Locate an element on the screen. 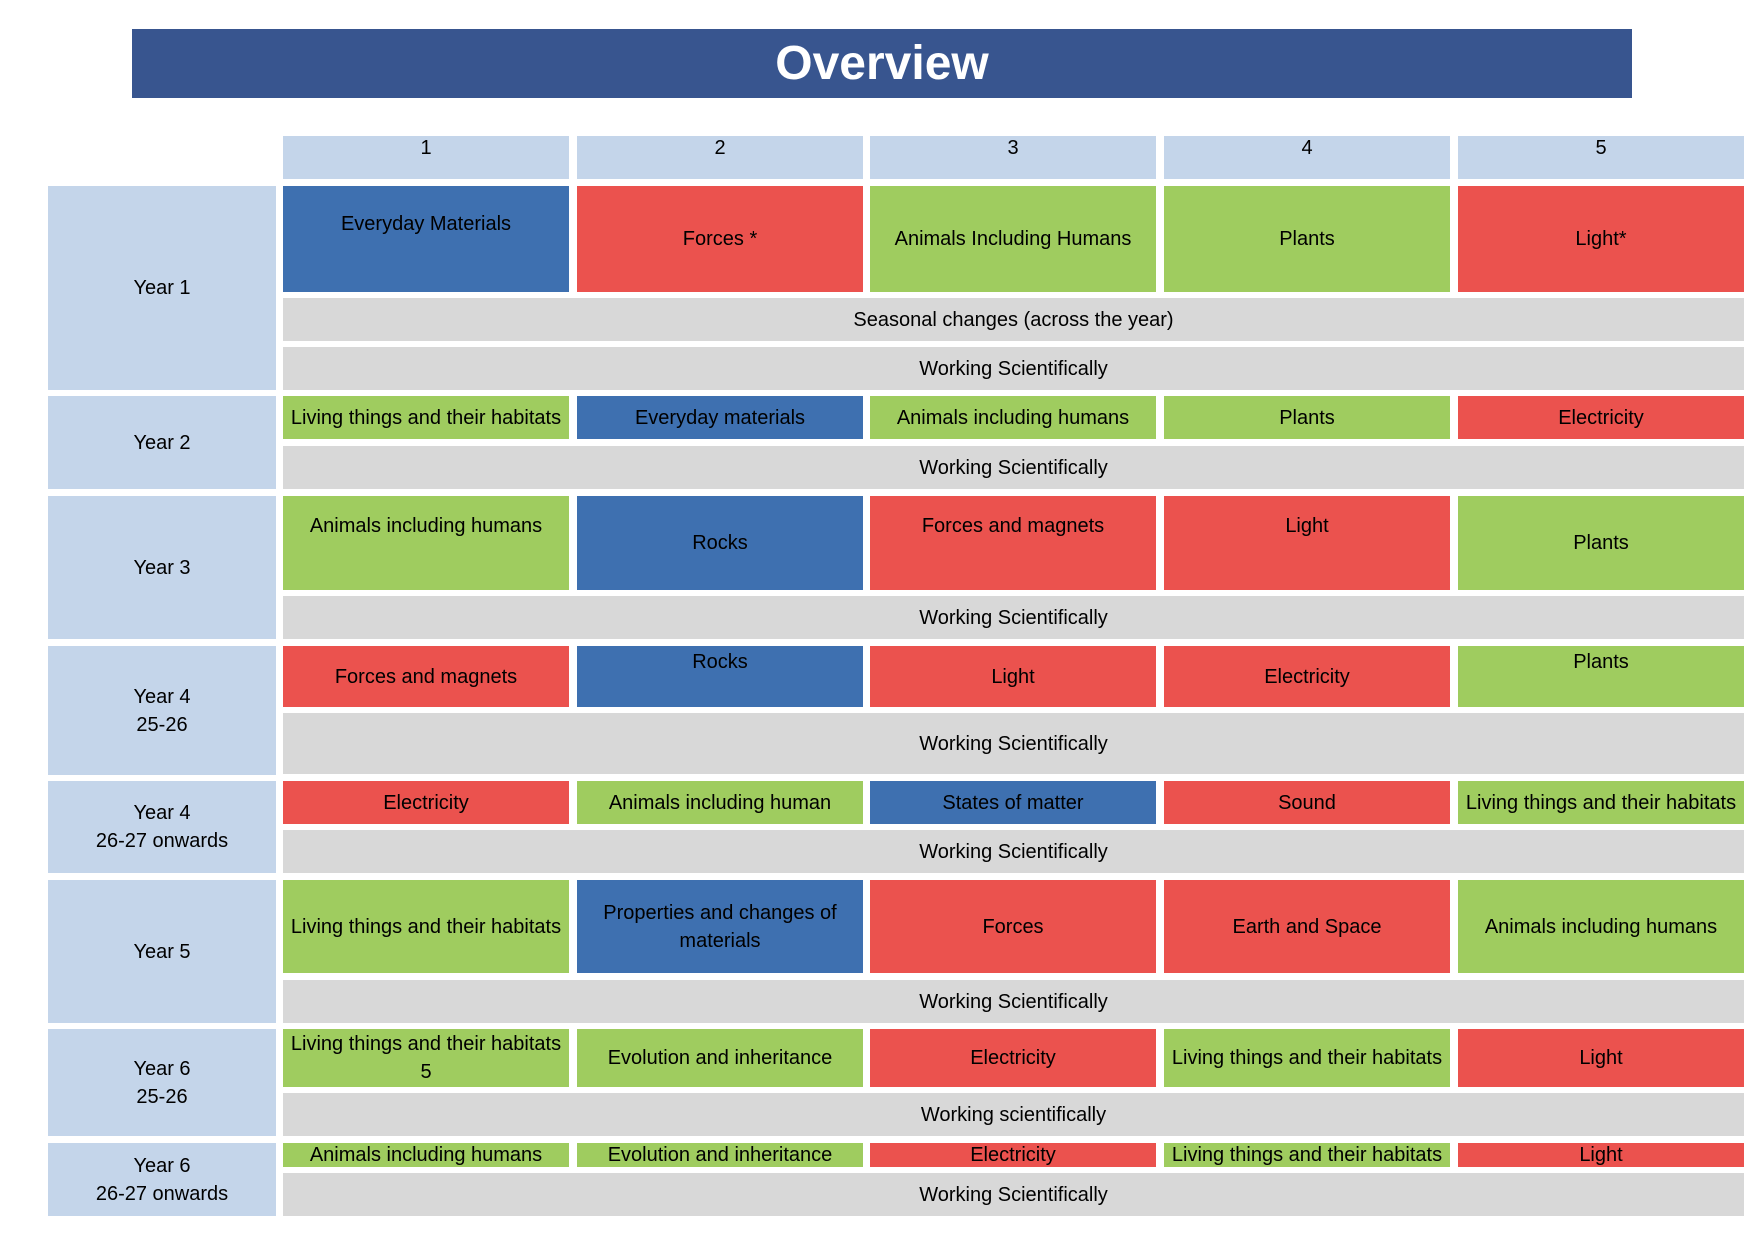 Image resolution: width=1762 pixels, height=1250 pixels. year-label-line: 26-27 onwards is located at coordinates (162, 841).